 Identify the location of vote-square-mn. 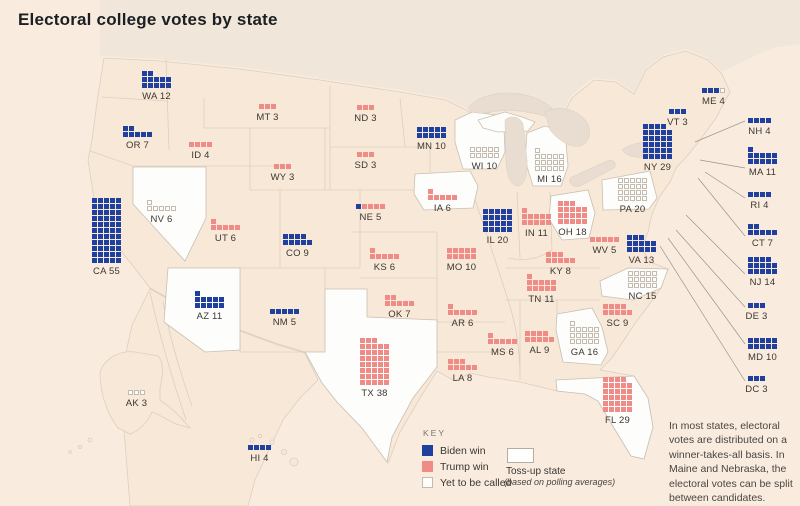
(431, 135).